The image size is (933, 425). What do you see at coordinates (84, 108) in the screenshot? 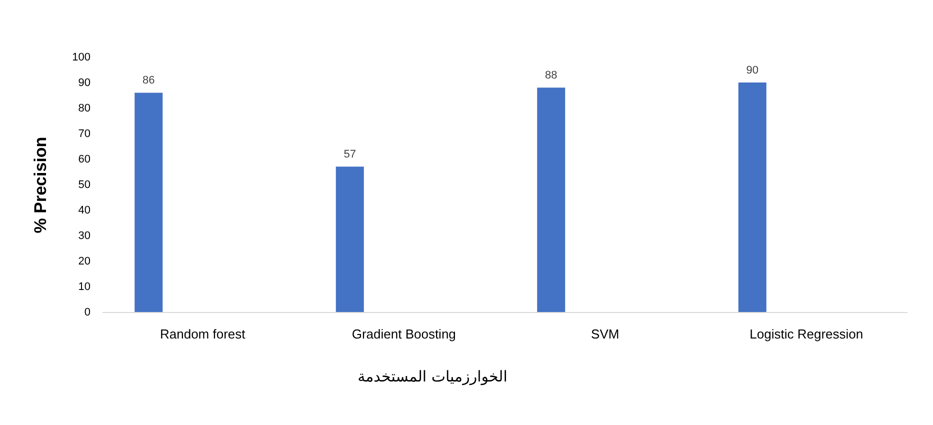
I see `y-tick-label: 80` at bounding box center [84, 108].